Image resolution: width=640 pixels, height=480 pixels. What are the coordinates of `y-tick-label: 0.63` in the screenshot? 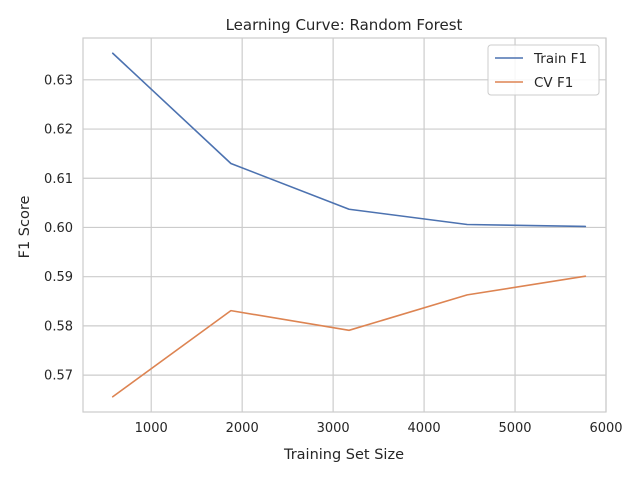 It's located at (58, 80).